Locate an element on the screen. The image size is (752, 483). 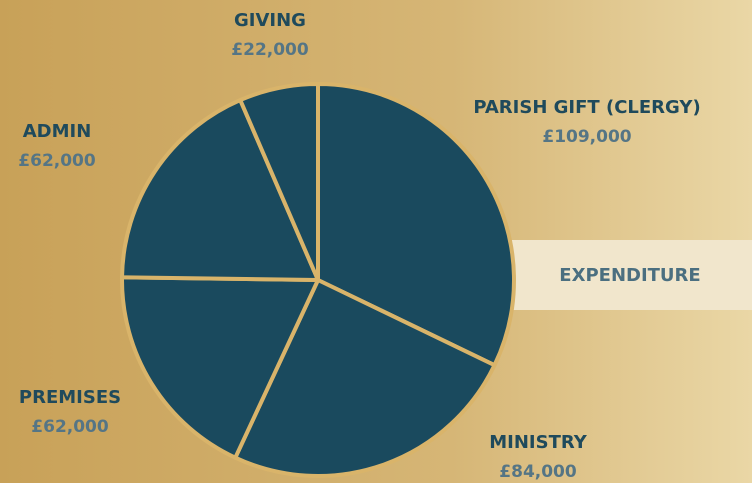
title-band is located at coordinates (631, 275).